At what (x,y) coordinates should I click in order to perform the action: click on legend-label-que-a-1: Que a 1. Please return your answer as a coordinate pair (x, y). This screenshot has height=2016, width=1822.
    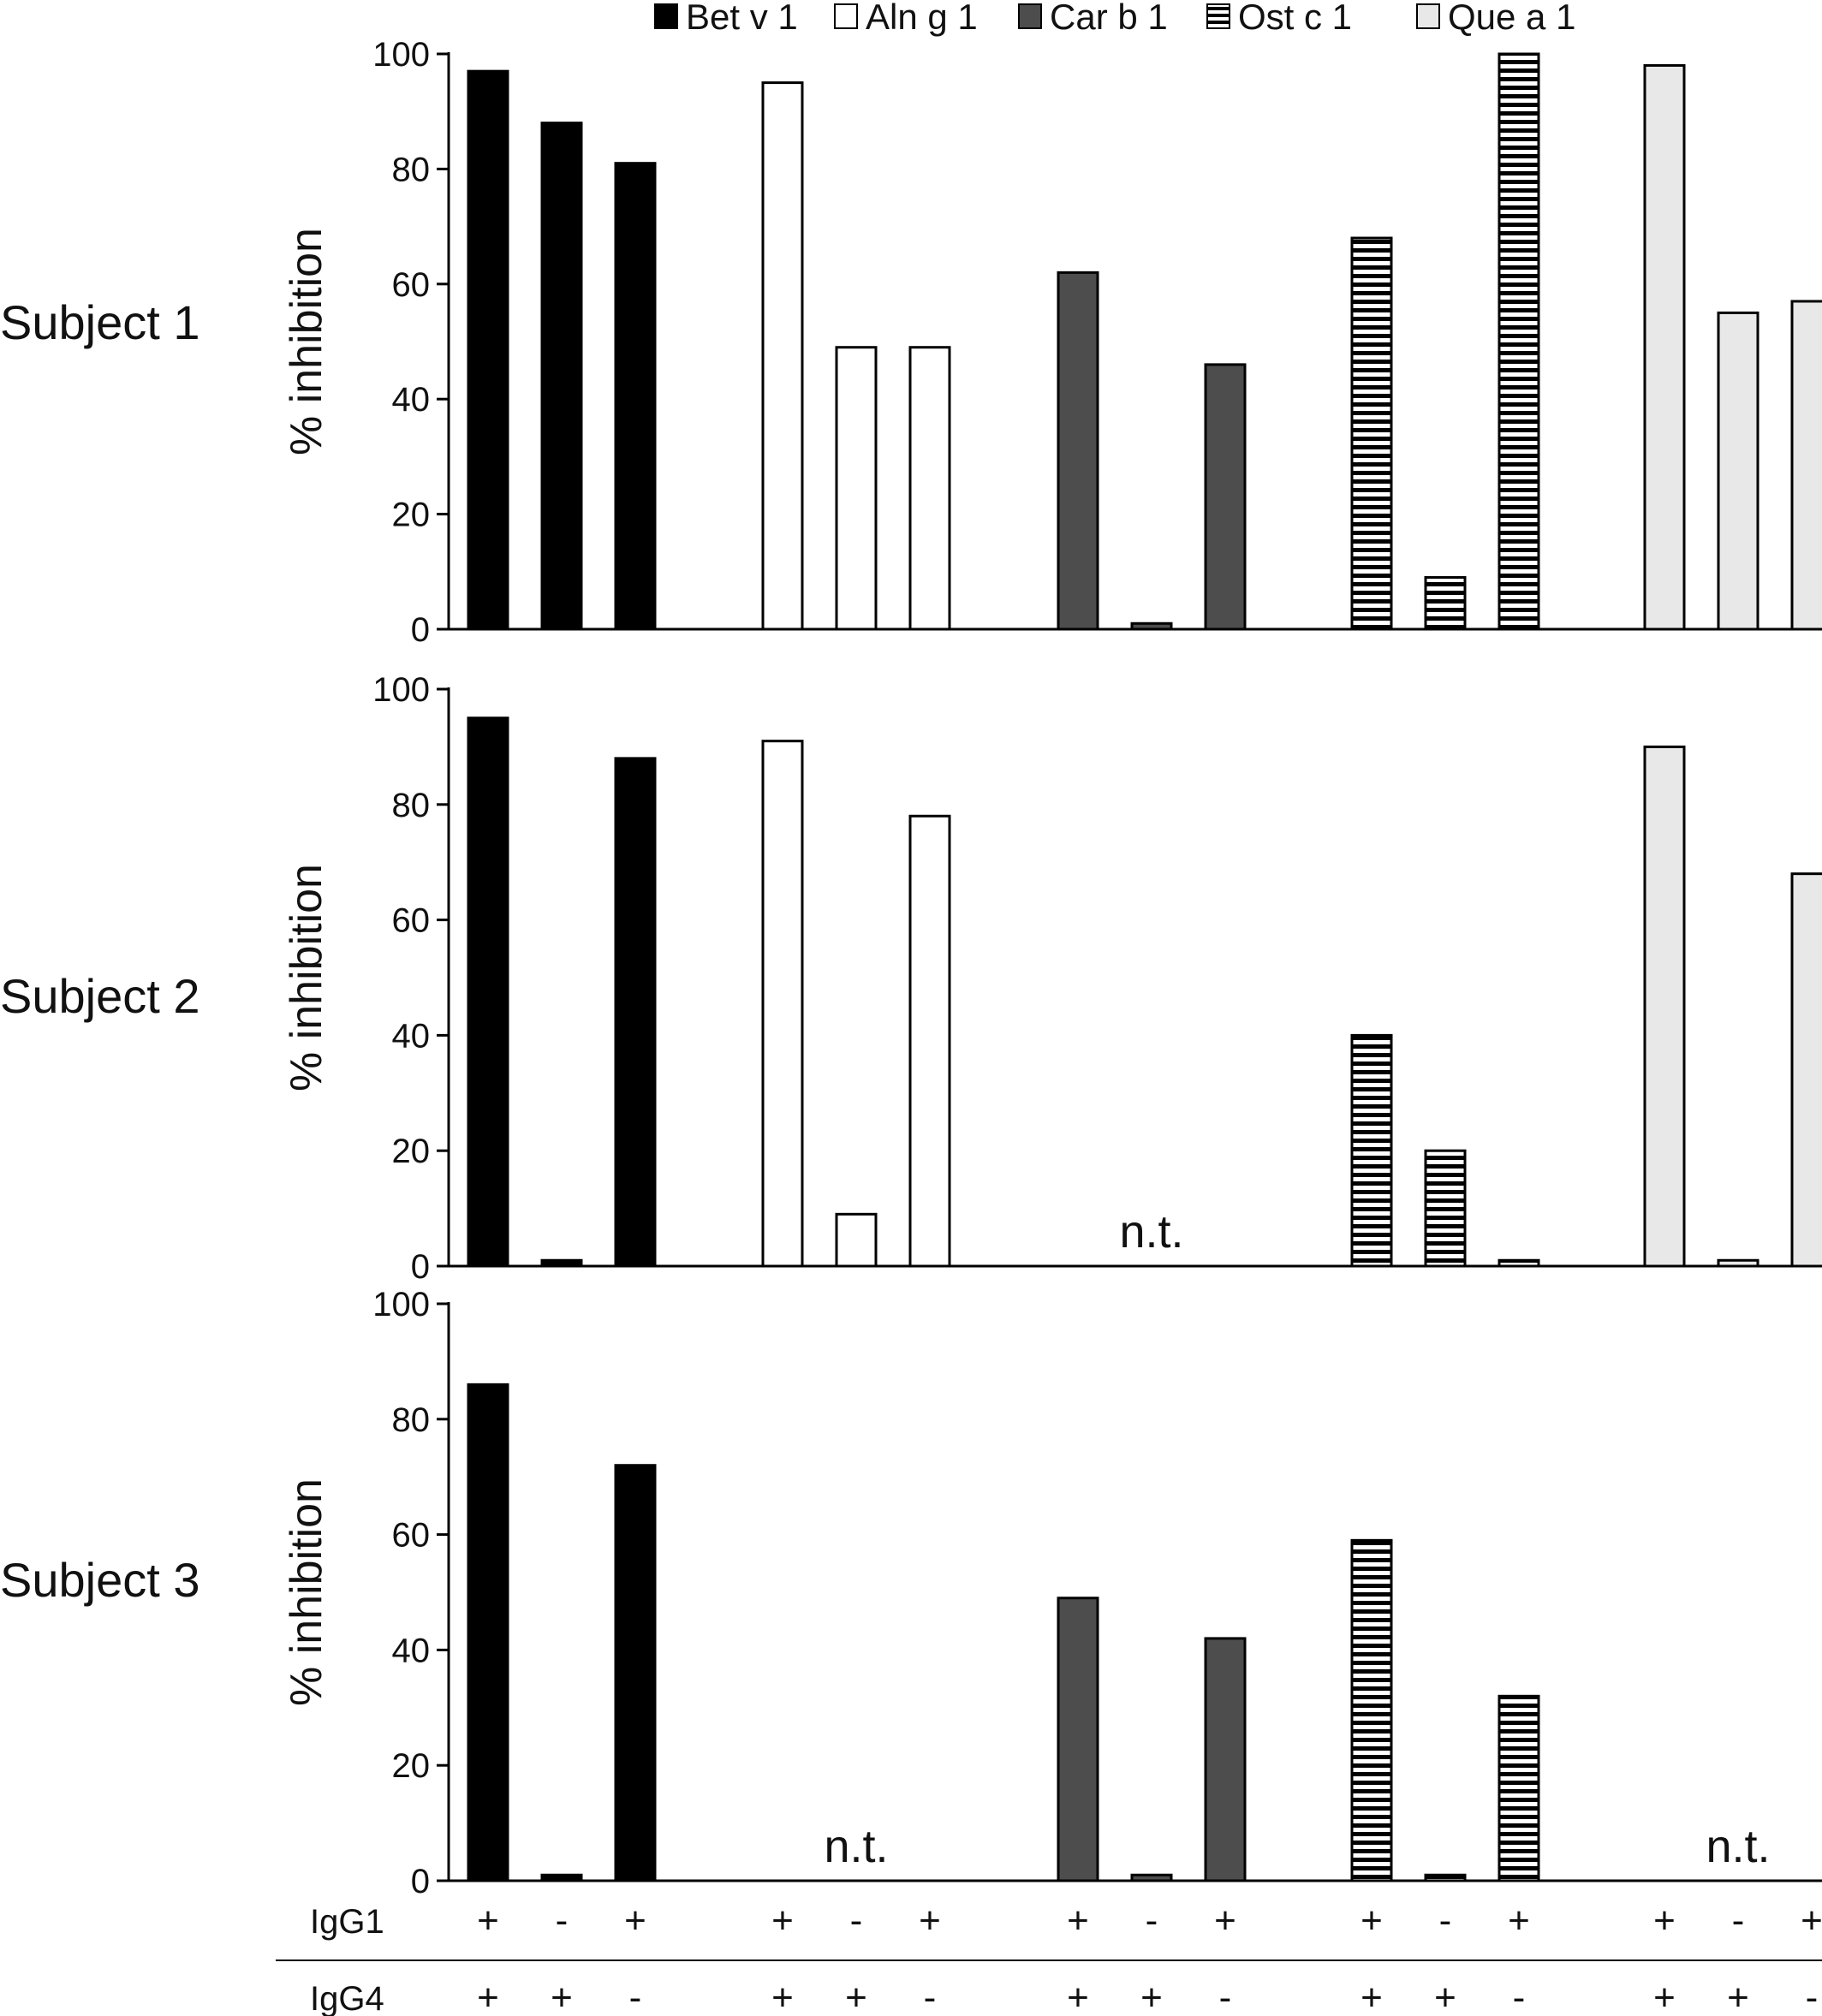
    Looking at the image, I should click on (1511, 18).